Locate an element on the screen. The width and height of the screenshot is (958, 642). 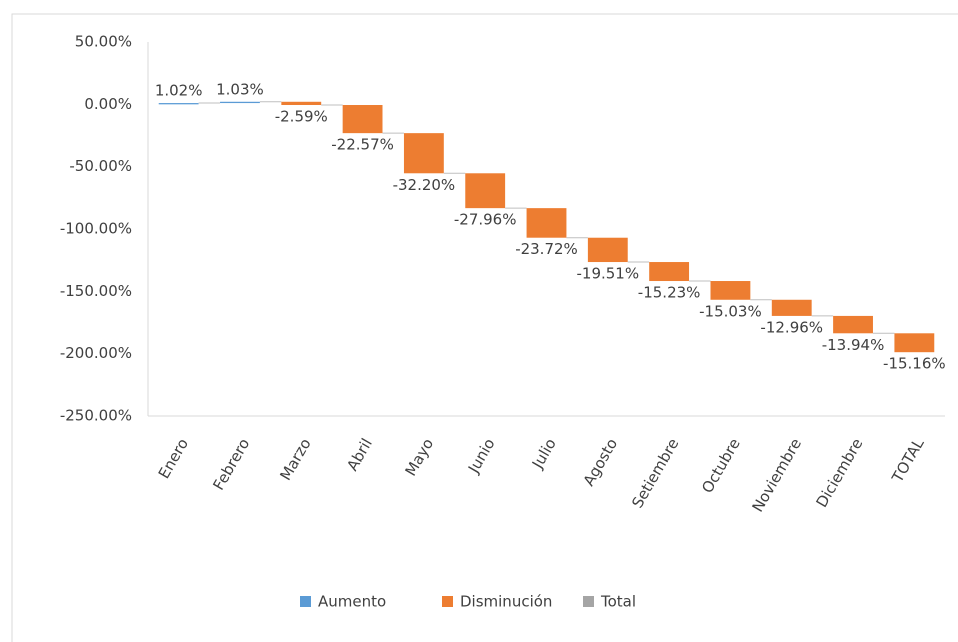
data-label: 1.02% is located at coordinates (179, 91).